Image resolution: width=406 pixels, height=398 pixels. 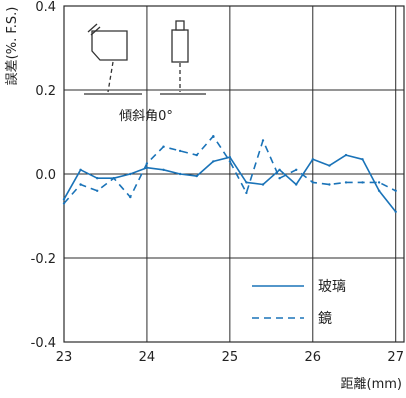 I want to click on y-axis-title: 誤差(%. F.S.), so click(x=12, y=46).